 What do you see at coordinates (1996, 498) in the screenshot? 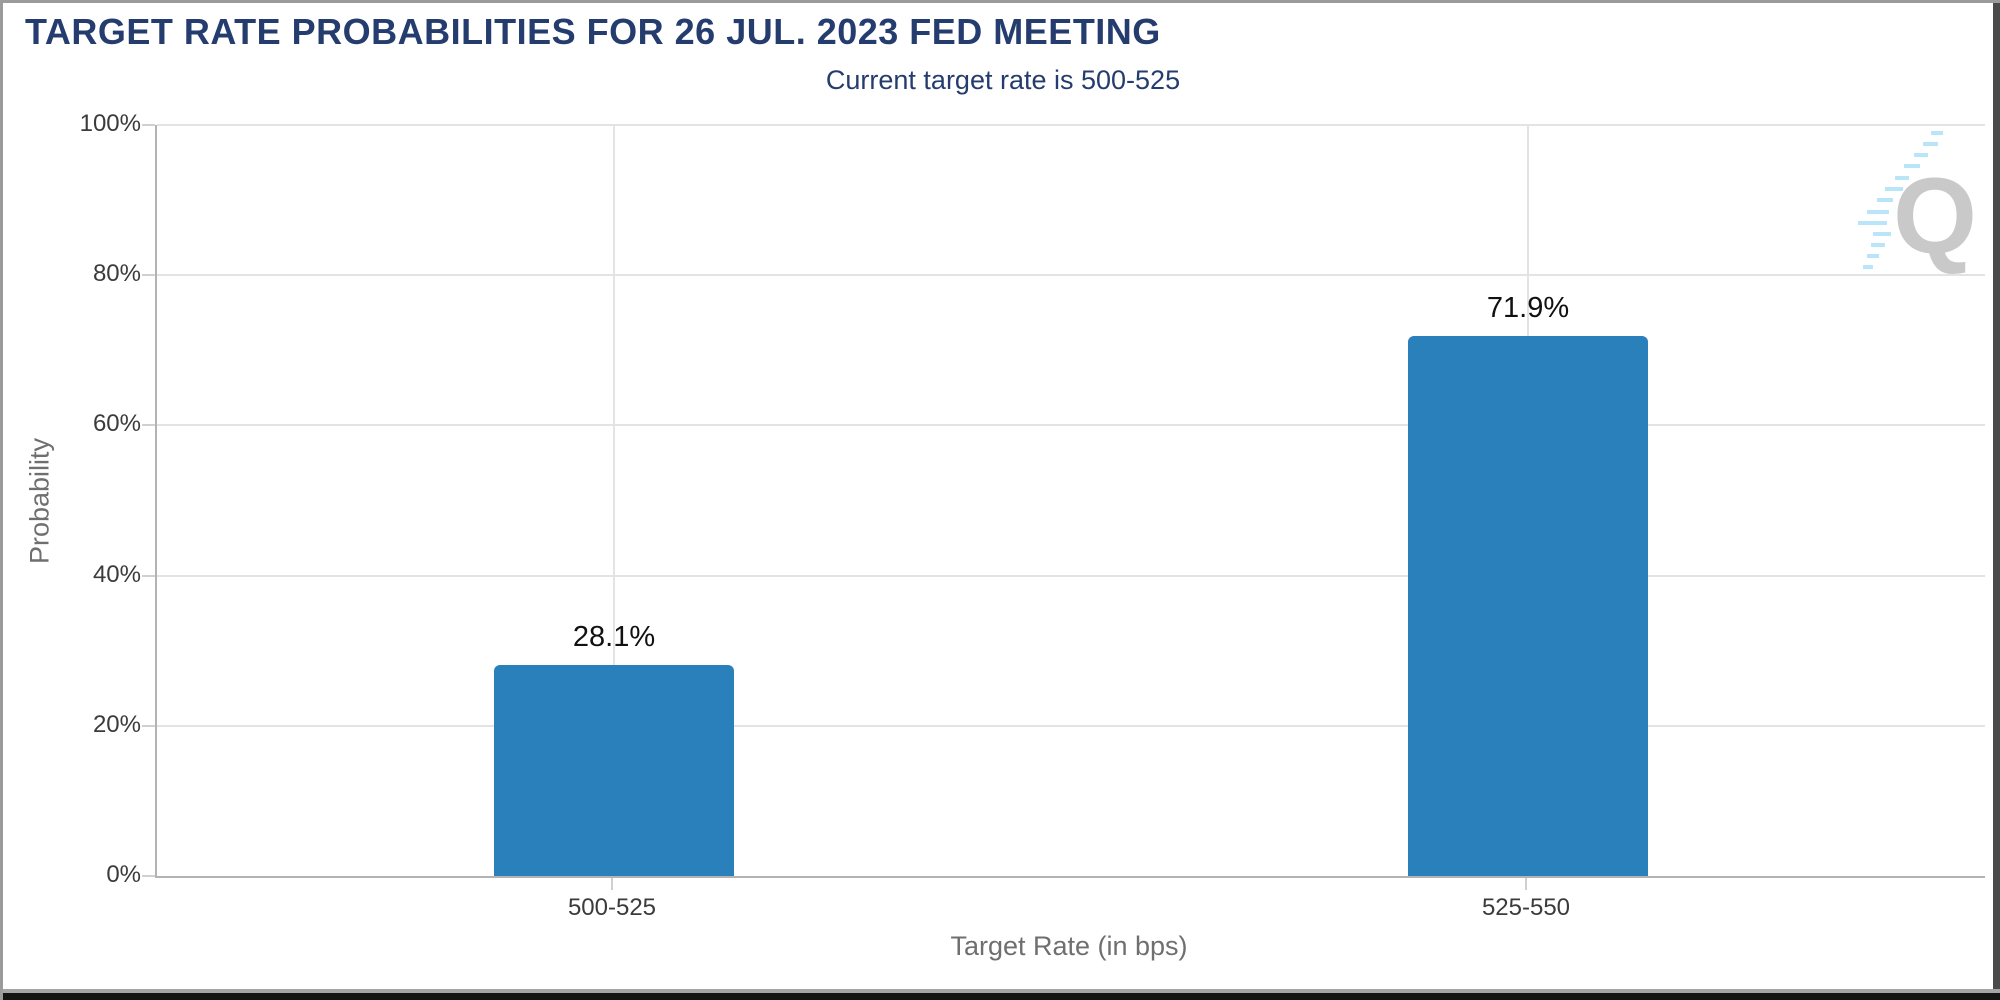
I see `window-right-edge` at bounding box center [1996, 498].